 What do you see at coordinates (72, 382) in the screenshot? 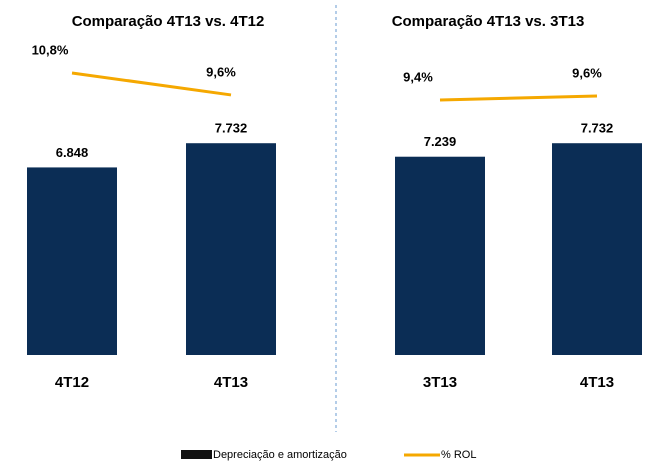
I see `x-tick-label: 4T12` at bounding box center [72, 382].